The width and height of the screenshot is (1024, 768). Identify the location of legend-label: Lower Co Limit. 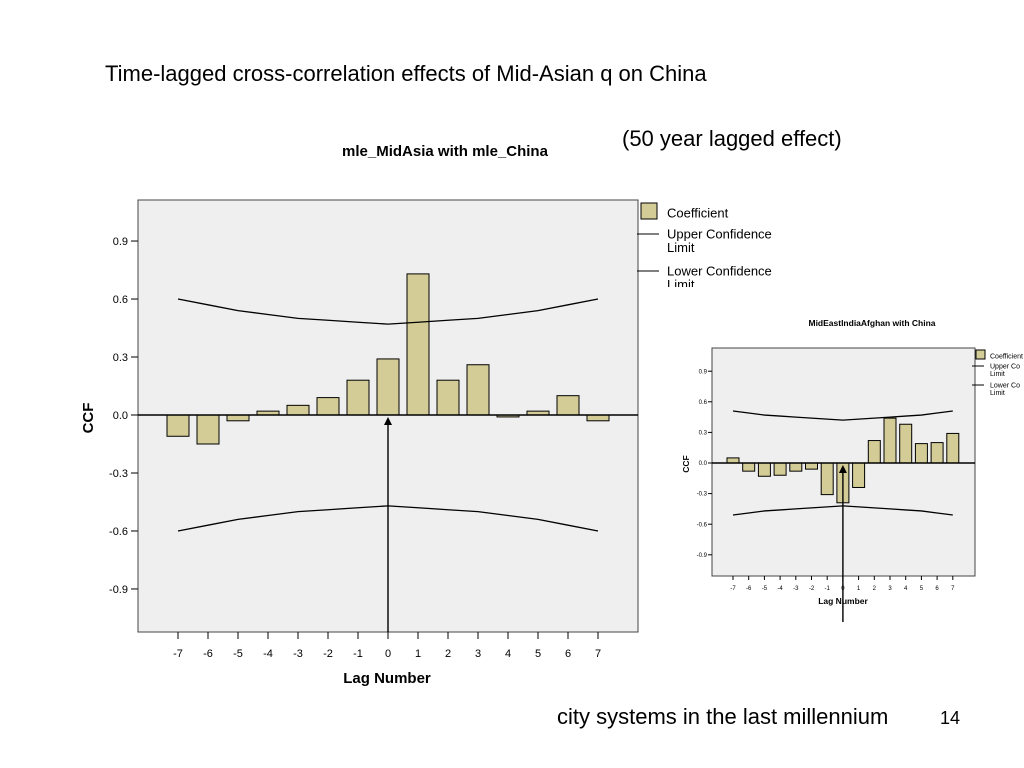
(1005, 389).